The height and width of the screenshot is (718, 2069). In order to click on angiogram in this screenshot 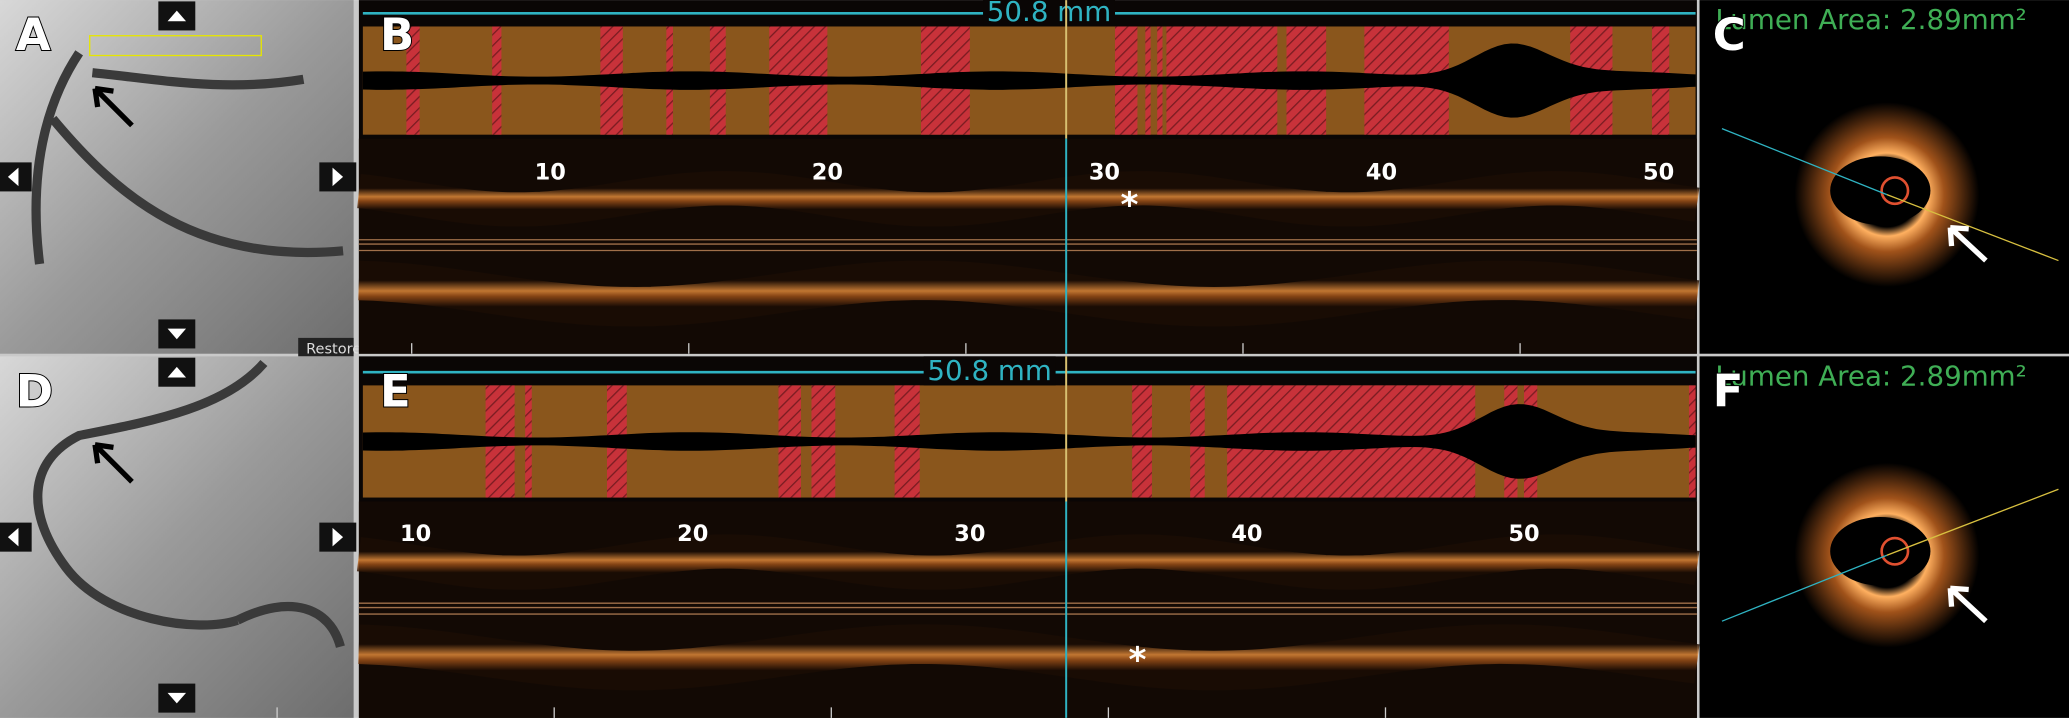, I will do `click(177, 177)`.